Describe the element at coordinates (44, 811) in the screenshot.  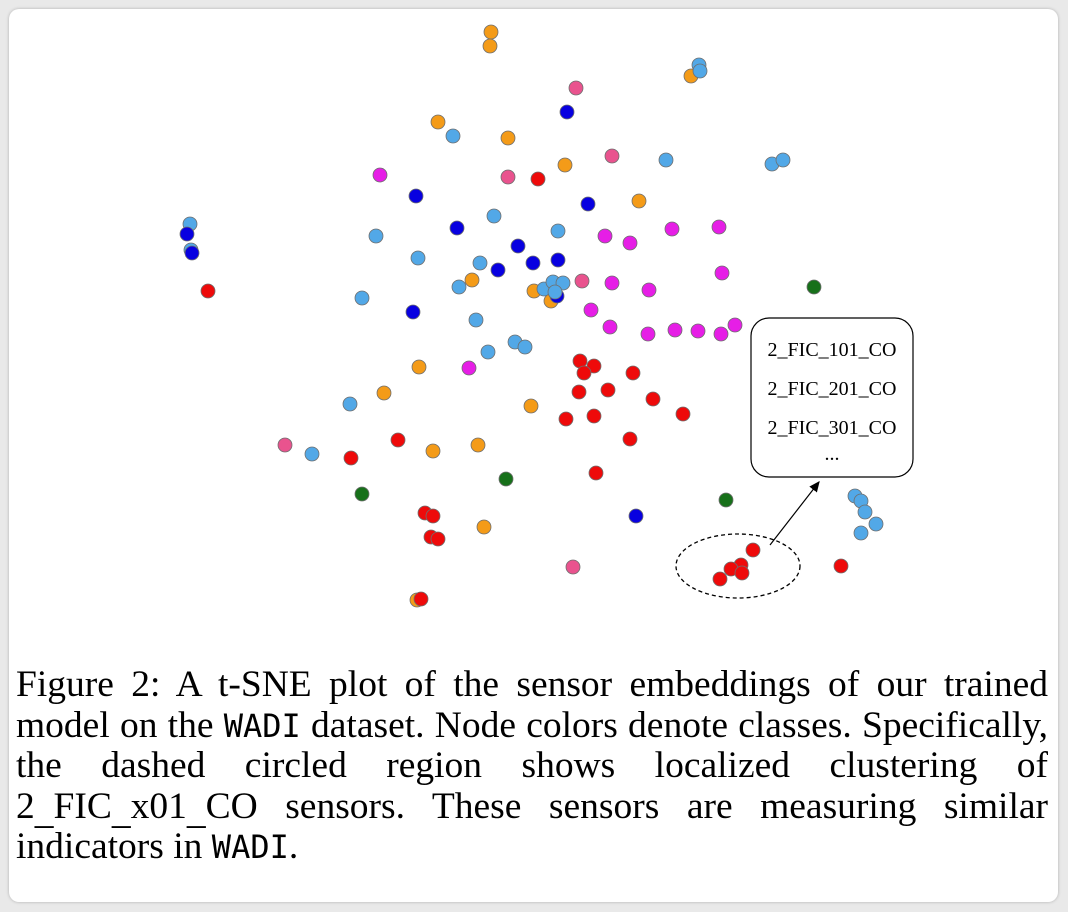
I see `caption-underscore-1: _` at that location.